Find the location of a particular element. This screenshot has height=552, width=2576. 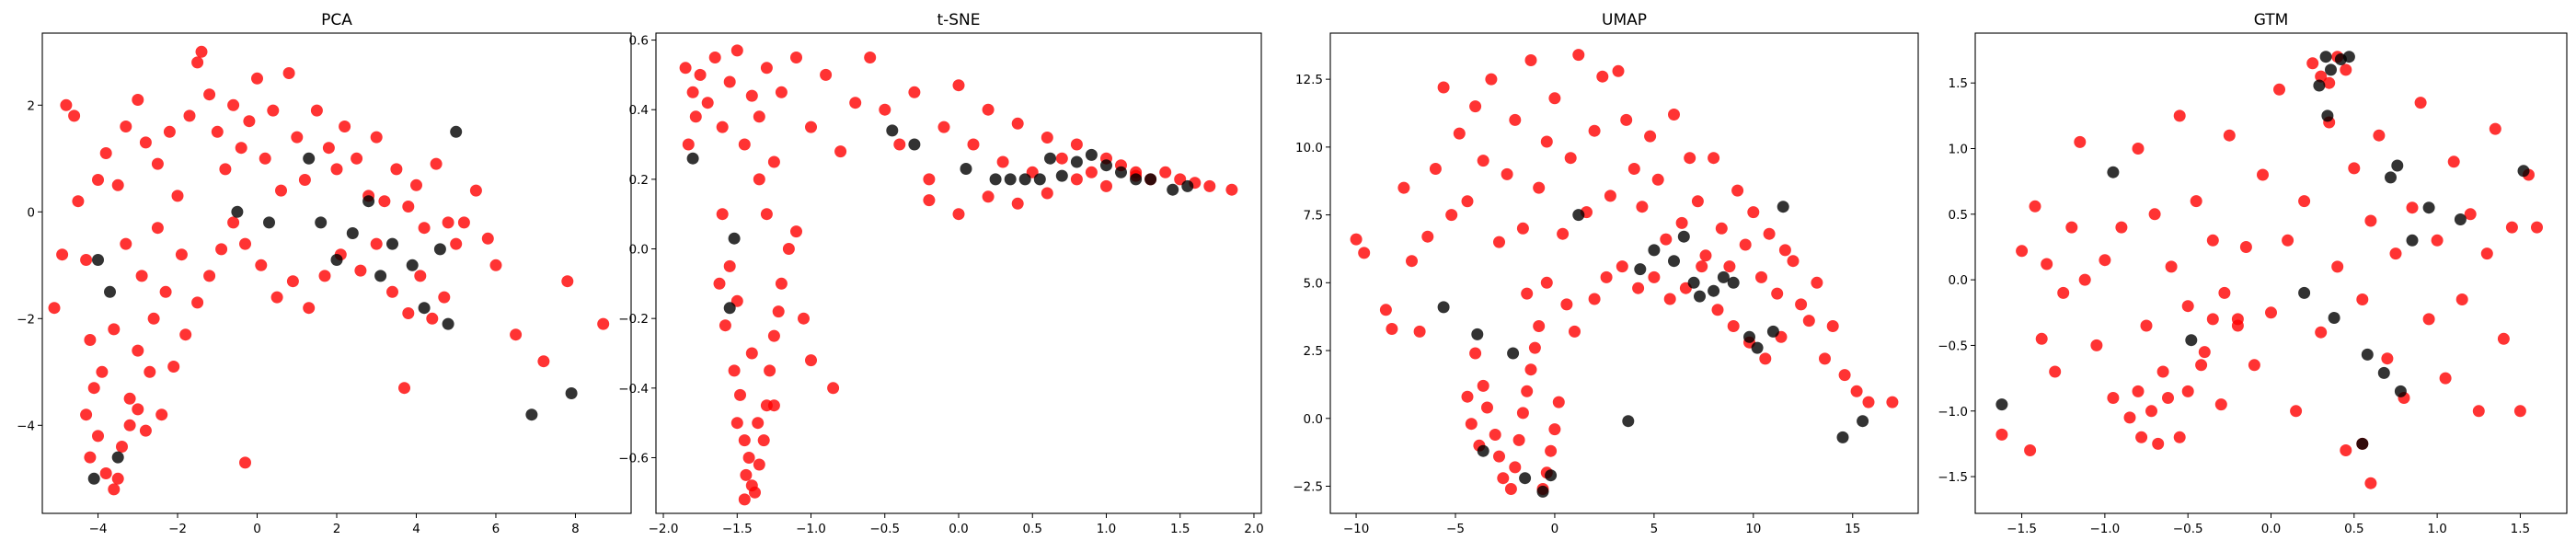

umap-ytick-label-4: 7.5 is located at coordinates (1313, 216).